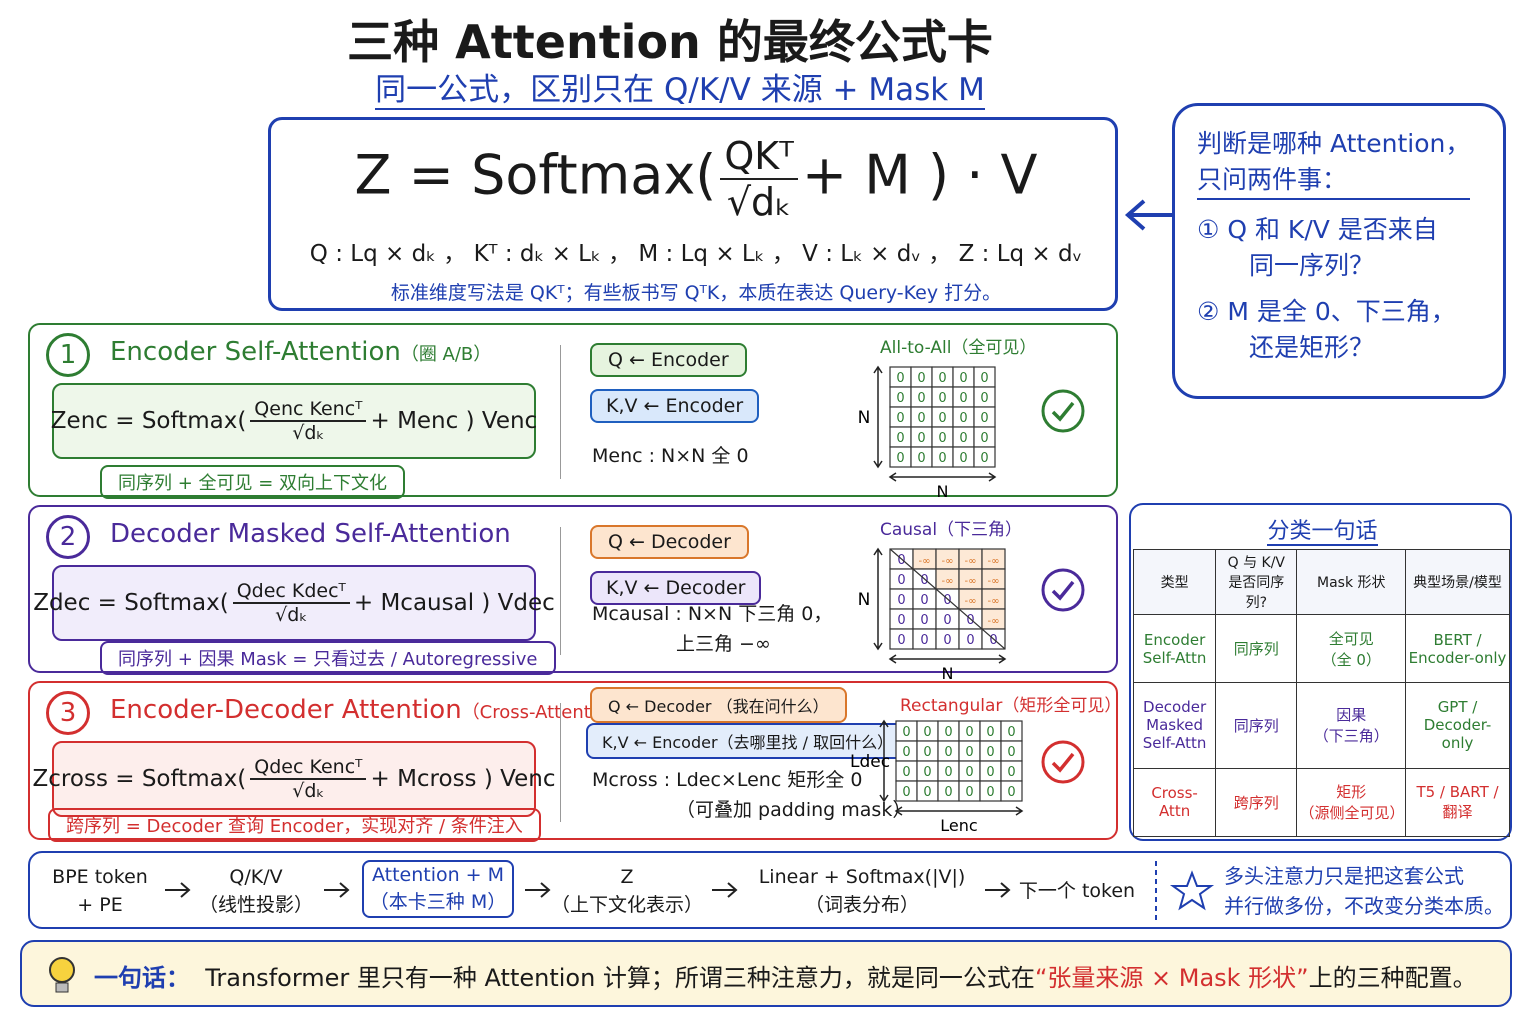 Image resolution: width=1536 pixels, height=1024 pixels. I want to click on matrix: 0 -∞ -∞ -∞ -∞0 0 -∞ -∞ -∞0 0 0 -∞ -∞0 0 0 0 -∞0 0 0 0 0NN, so click(932, 615).